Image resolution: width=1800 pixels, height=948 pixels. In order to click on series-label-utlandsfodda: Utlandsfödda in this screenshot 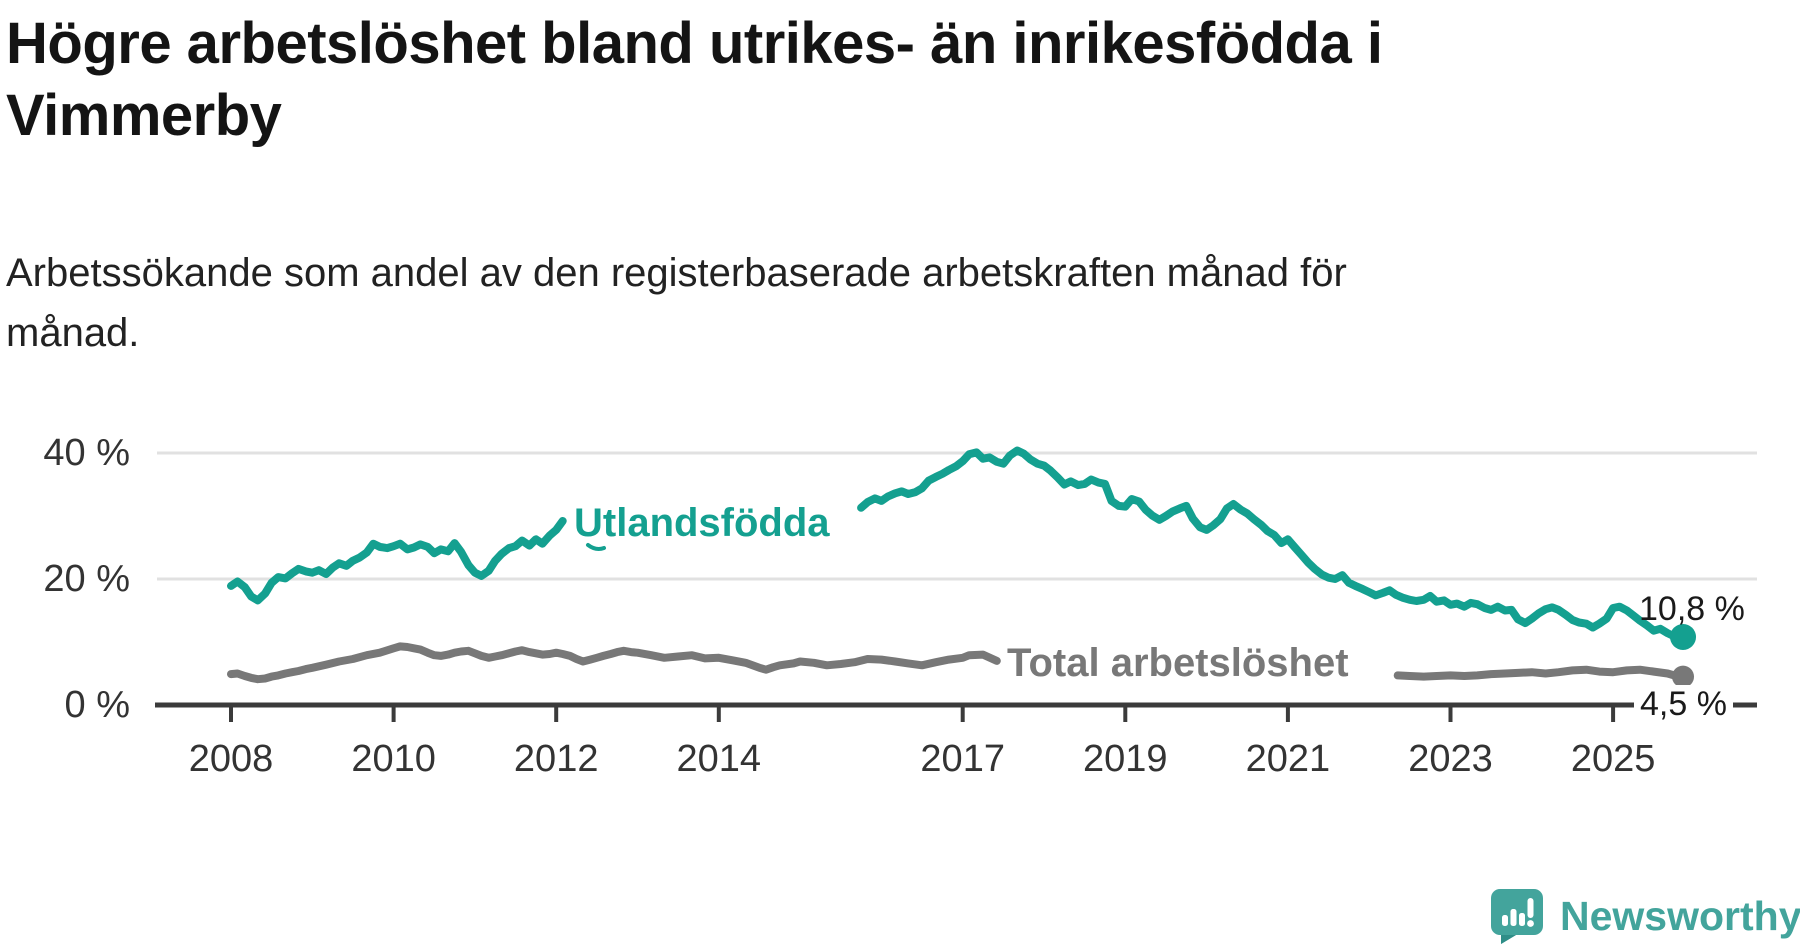, I will do `click(702, 523)`.